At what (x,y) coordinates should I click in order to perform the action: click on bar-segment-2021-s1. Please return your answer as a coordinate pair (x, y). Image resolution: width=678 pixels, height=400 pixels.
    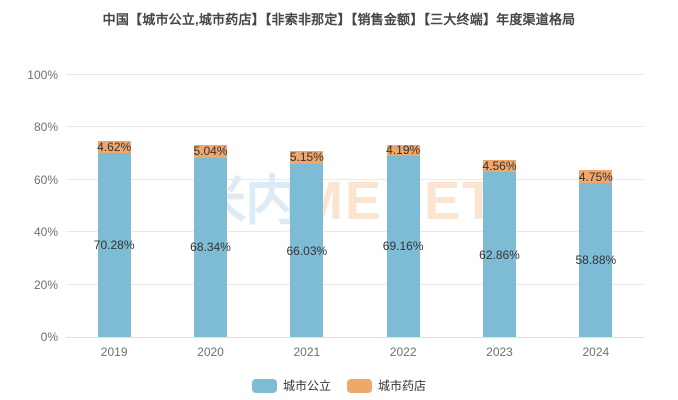
    Looking at the image, I should click on (307, 157).